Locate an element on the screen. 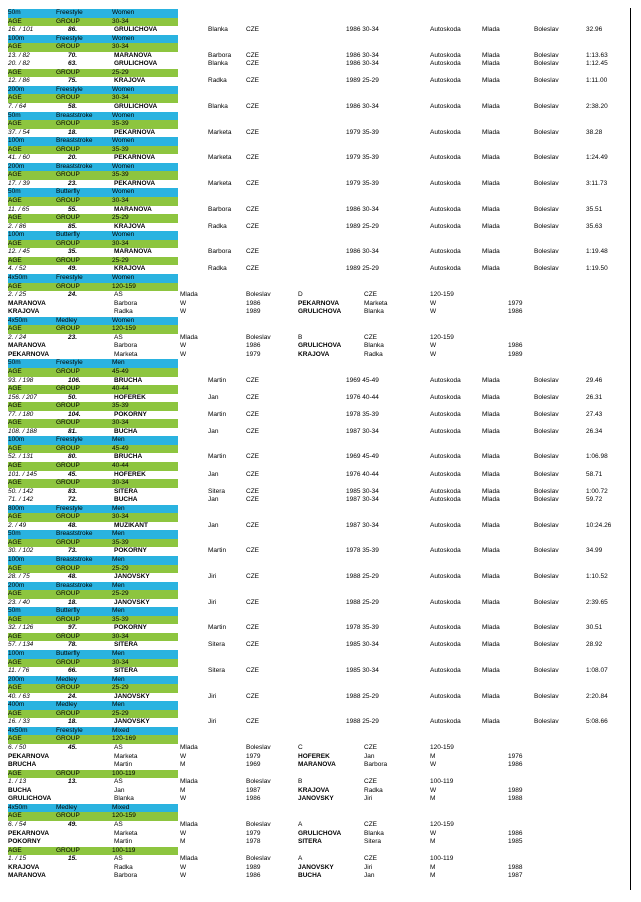 The image size is (641, 902). relay-team-row: 6. / 50 45. AS Mlada Boleslav C CZE 120-159 is located at coordinates (318, 748).